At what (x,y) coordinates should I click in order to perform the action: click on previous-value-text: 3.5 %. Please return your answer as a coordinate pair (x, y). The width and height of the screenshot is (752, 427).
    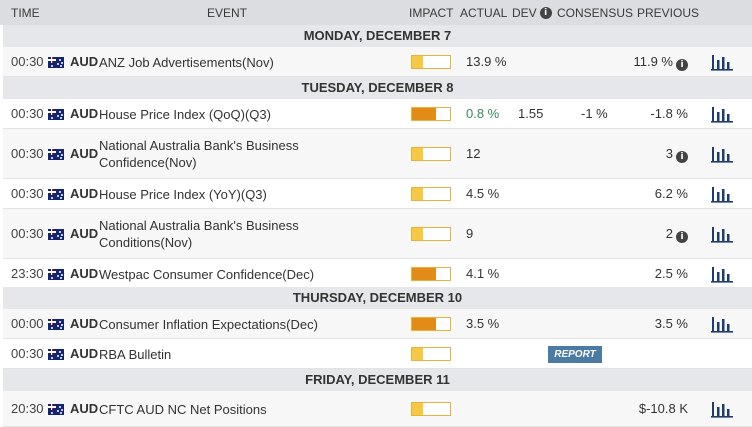
    Looking at the image, I should click on (671, 323).